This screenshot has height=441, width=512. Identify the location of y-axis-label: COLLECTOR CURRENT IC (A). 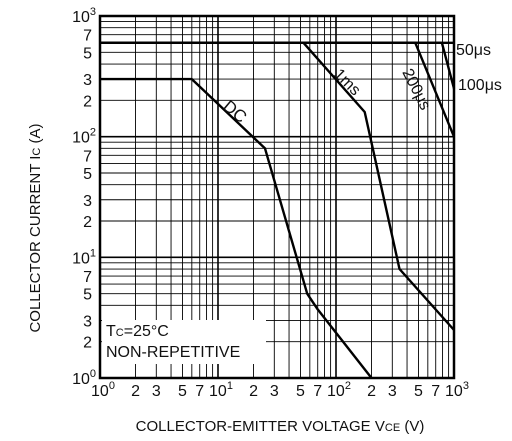
(35, 227).